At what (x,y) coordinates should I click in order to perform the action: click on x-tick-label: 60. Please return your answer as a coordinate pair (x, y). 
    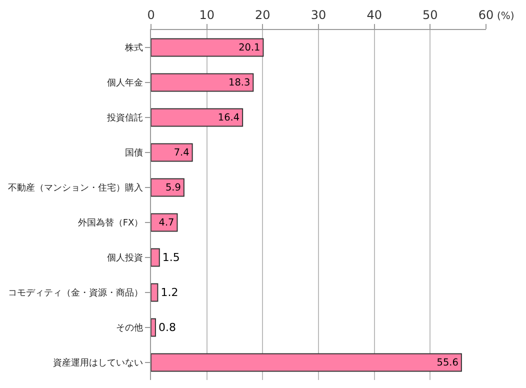
    Looking at the image, I should click on (486, 15).